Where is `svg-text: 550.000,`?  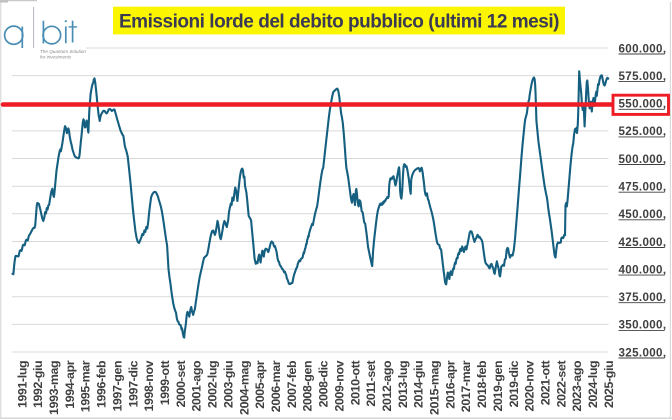
svg-text: 550.000, is located at coordinates (643, 104).